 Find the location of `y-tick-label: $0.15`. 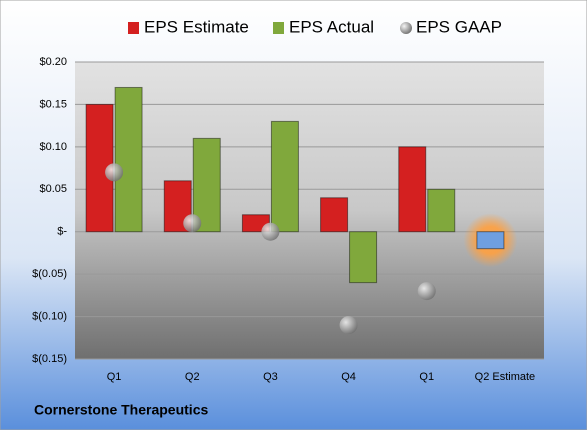

y-tick-label: $0.15 is located at coordinates (53, 104).